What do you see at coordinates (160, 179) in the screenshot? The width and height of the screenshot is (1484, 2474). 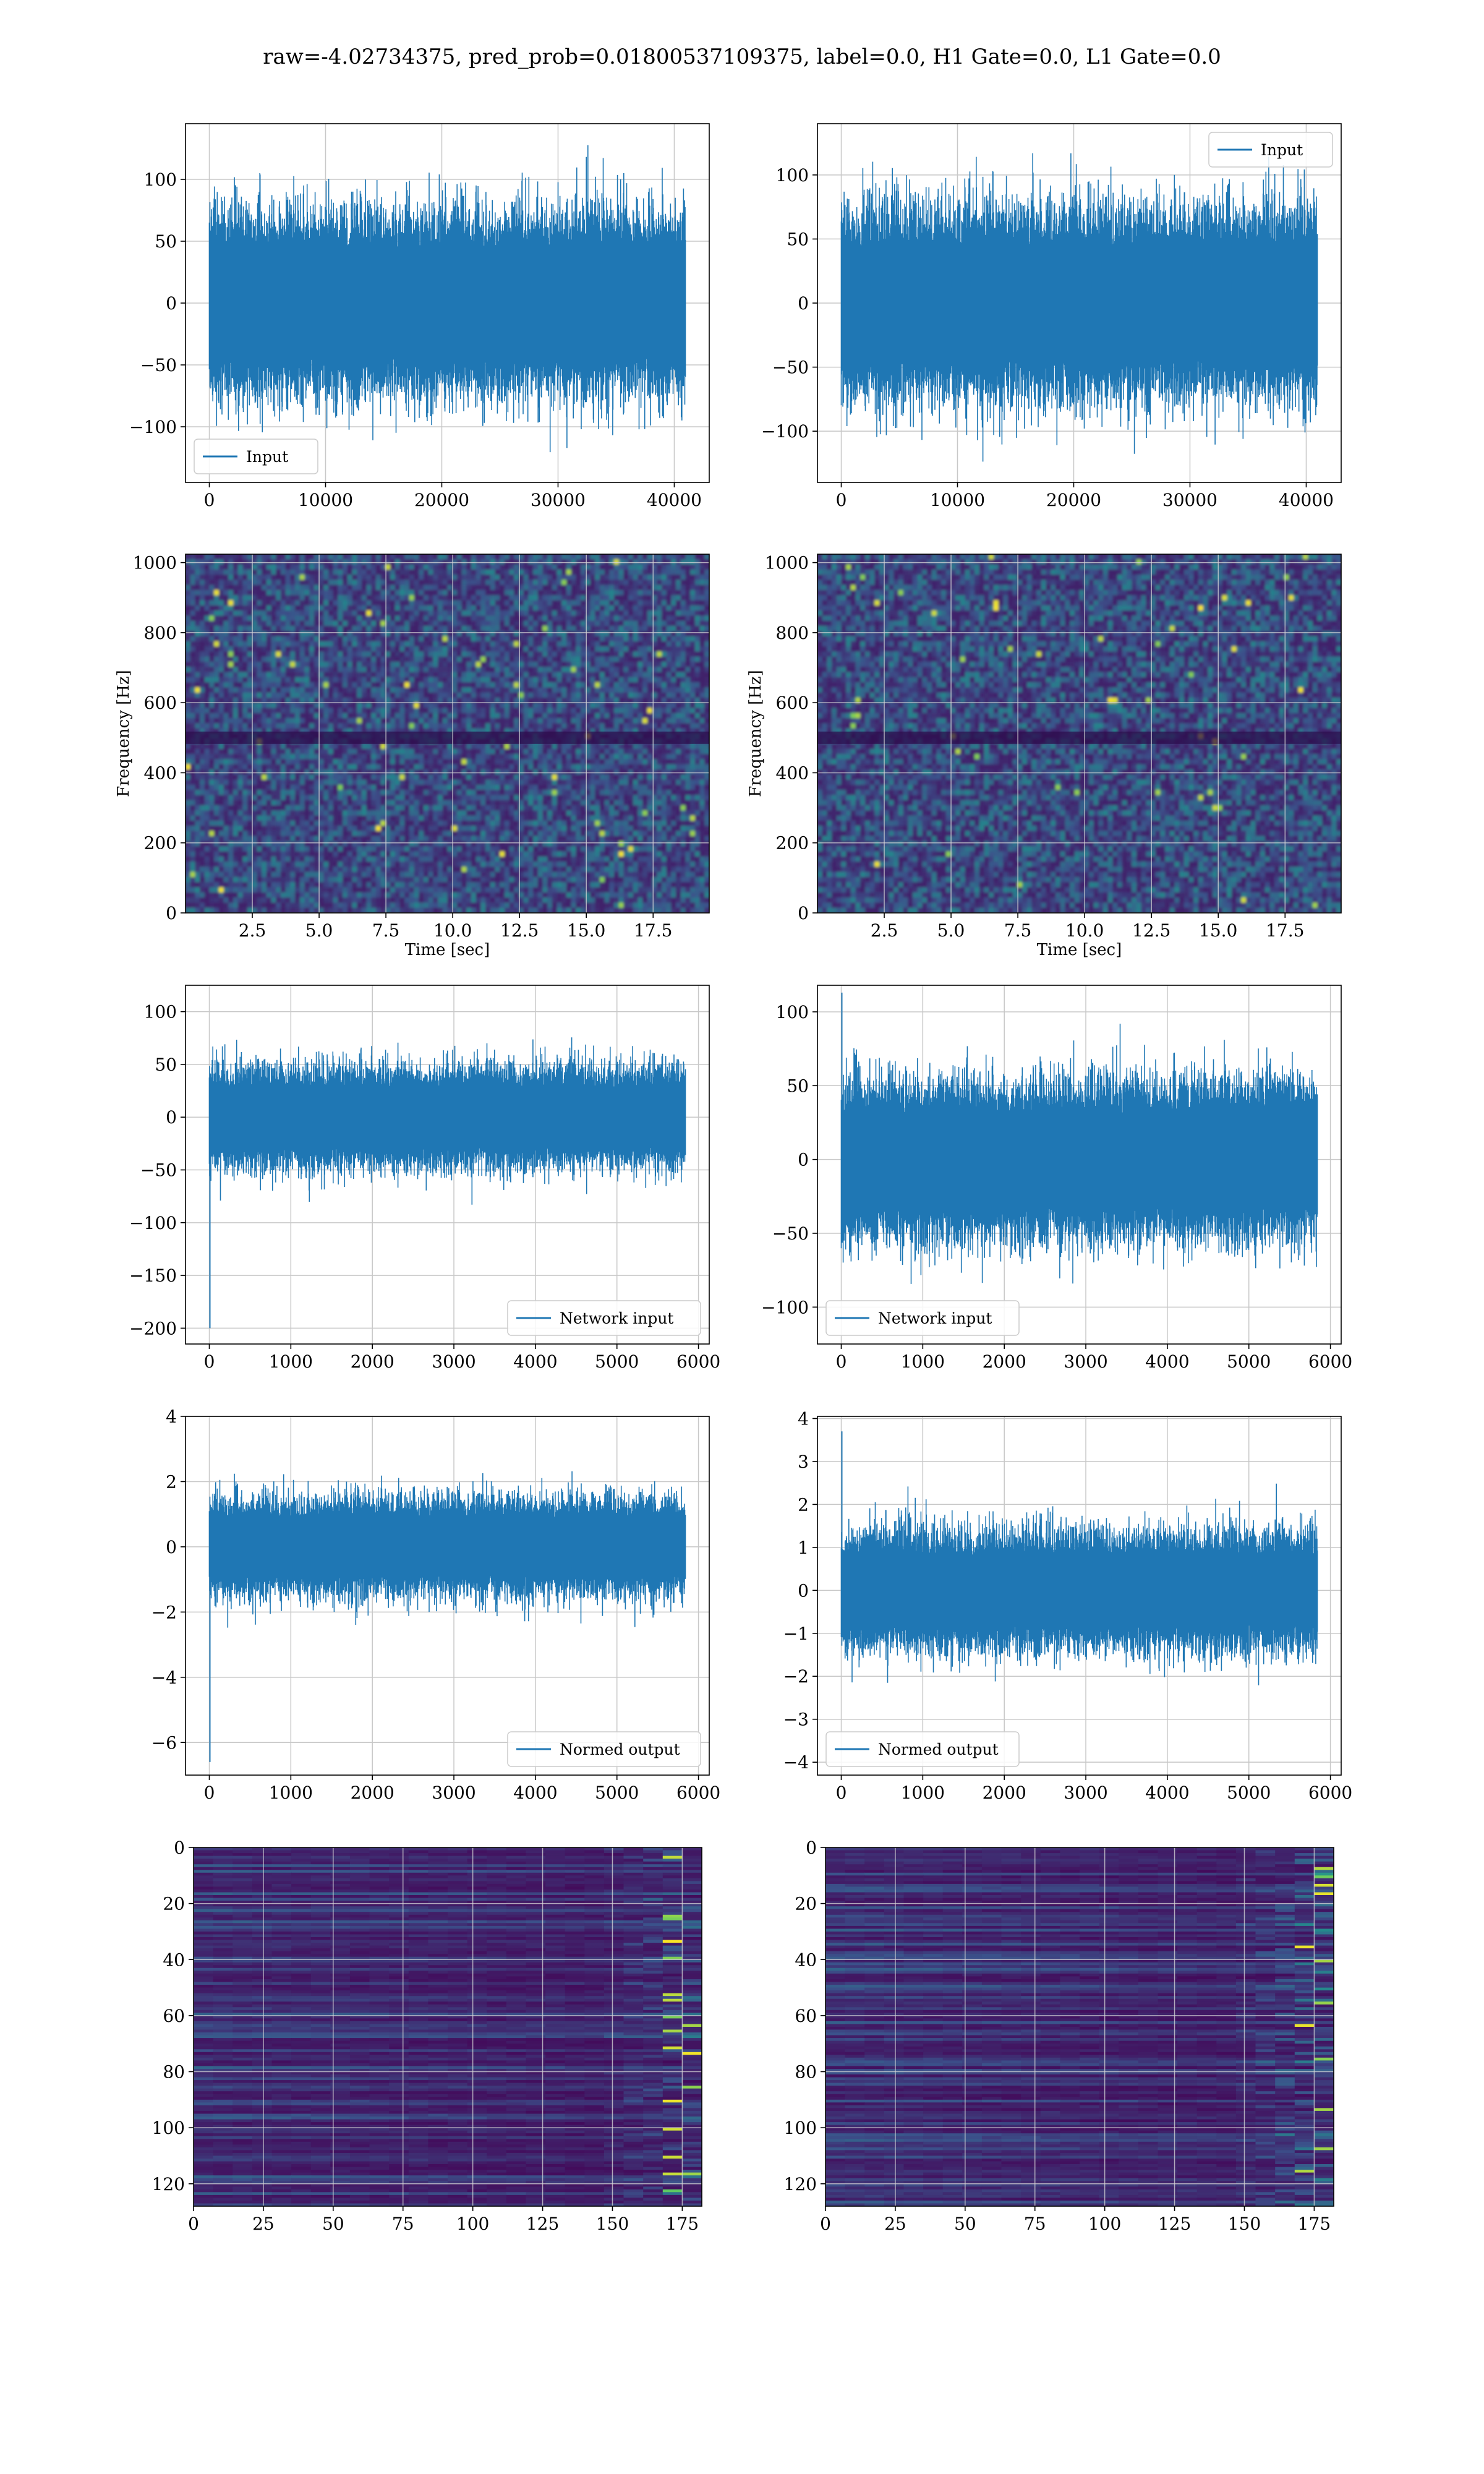 I see `h1-input-ytick-label: 100` at bounding box center [160, 179].